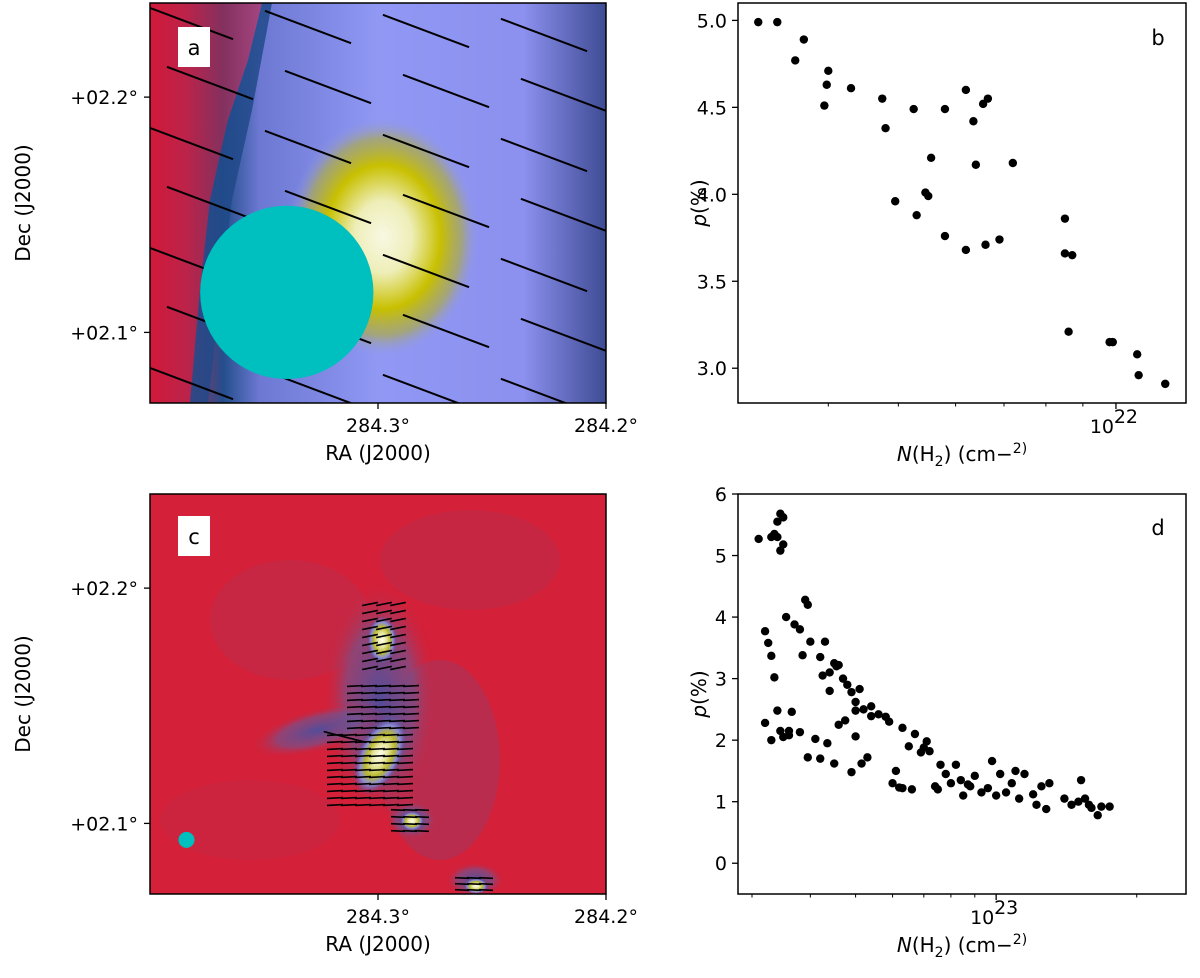 The height and width of the screenshot is (978, 1200). I want to click on x-tick-label: 284.2°, so click(606, 917).